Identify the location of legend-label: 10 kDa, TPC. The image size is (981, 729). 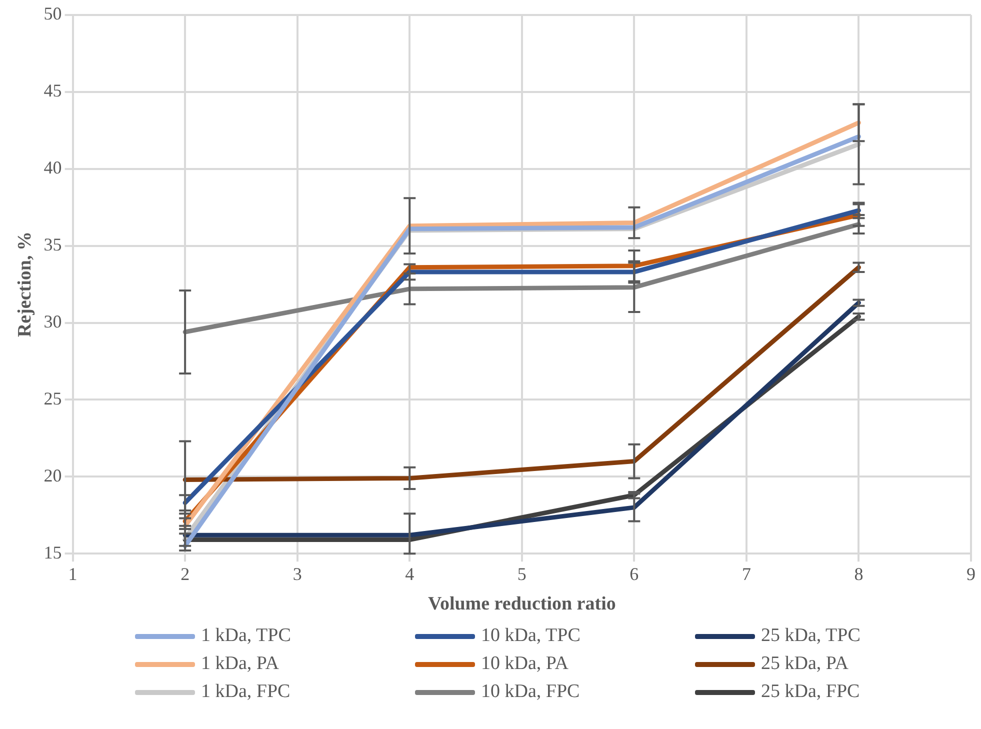
(530, 636).